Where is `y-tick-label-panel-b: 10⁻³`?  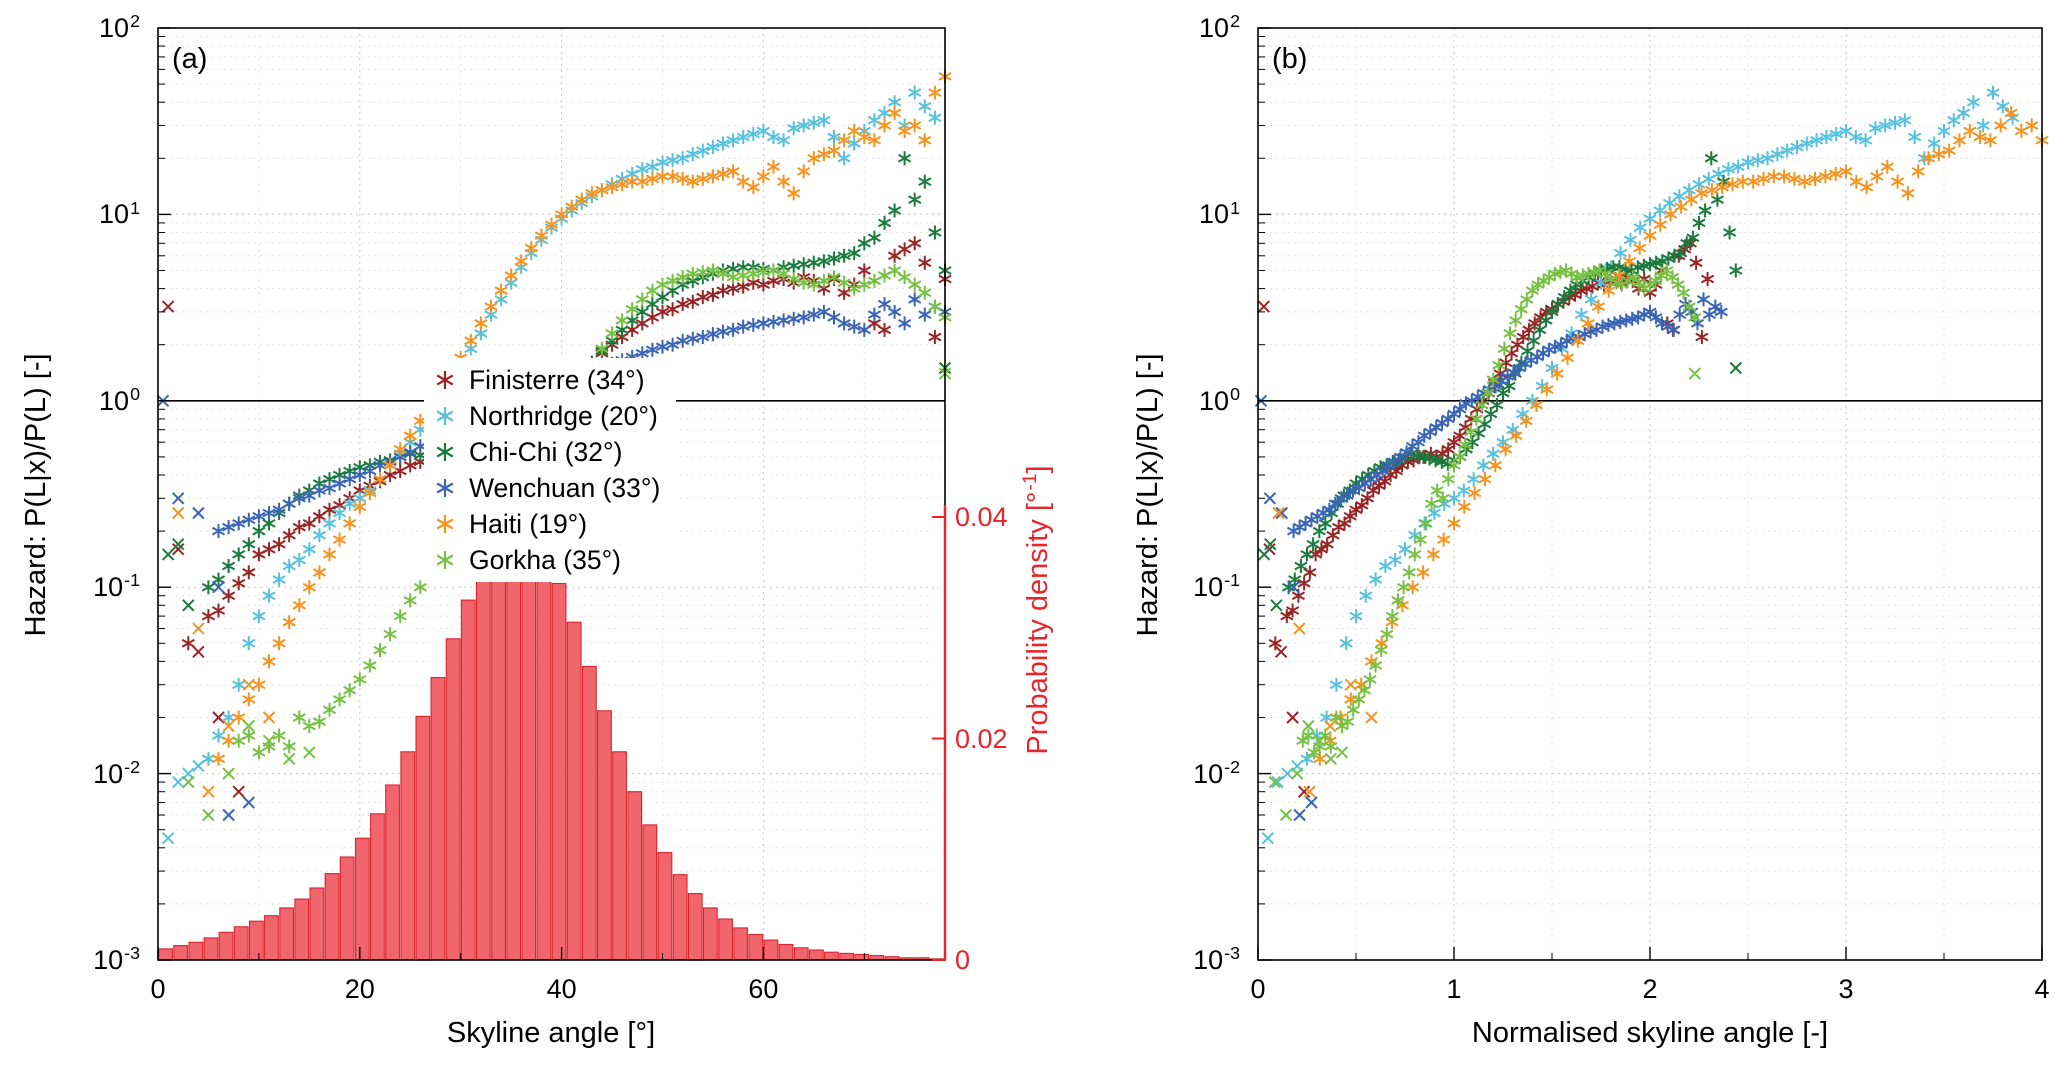 y-tick-label-panel-b: 10⁻³ is located at coordinates (1216, 959).